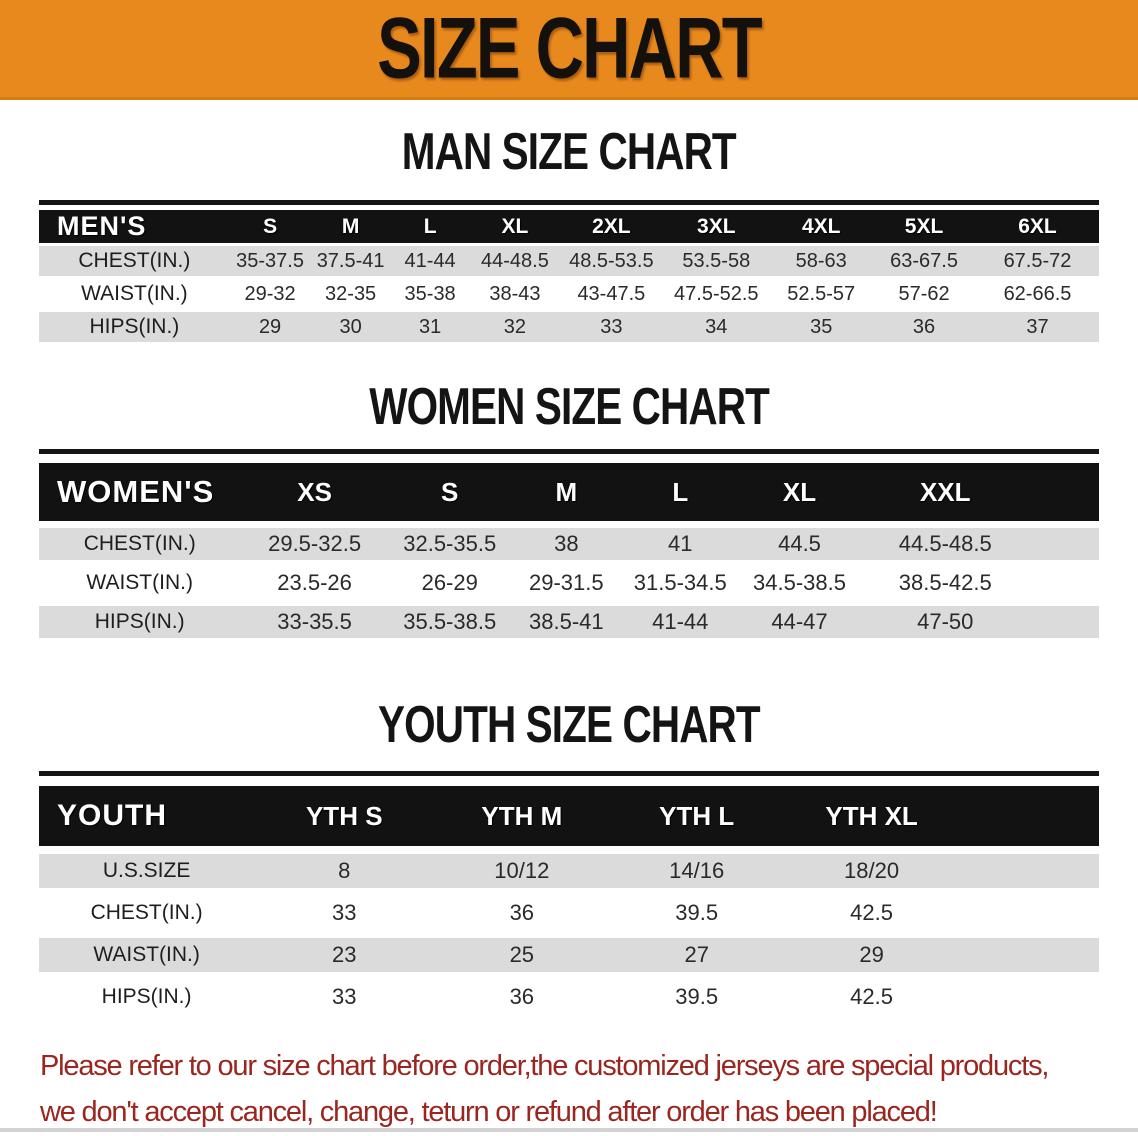 This screenshot has height=1136, width=1138. I want to click on women-heading-text: WOMEN SIZE CHART, so click(569, 406).